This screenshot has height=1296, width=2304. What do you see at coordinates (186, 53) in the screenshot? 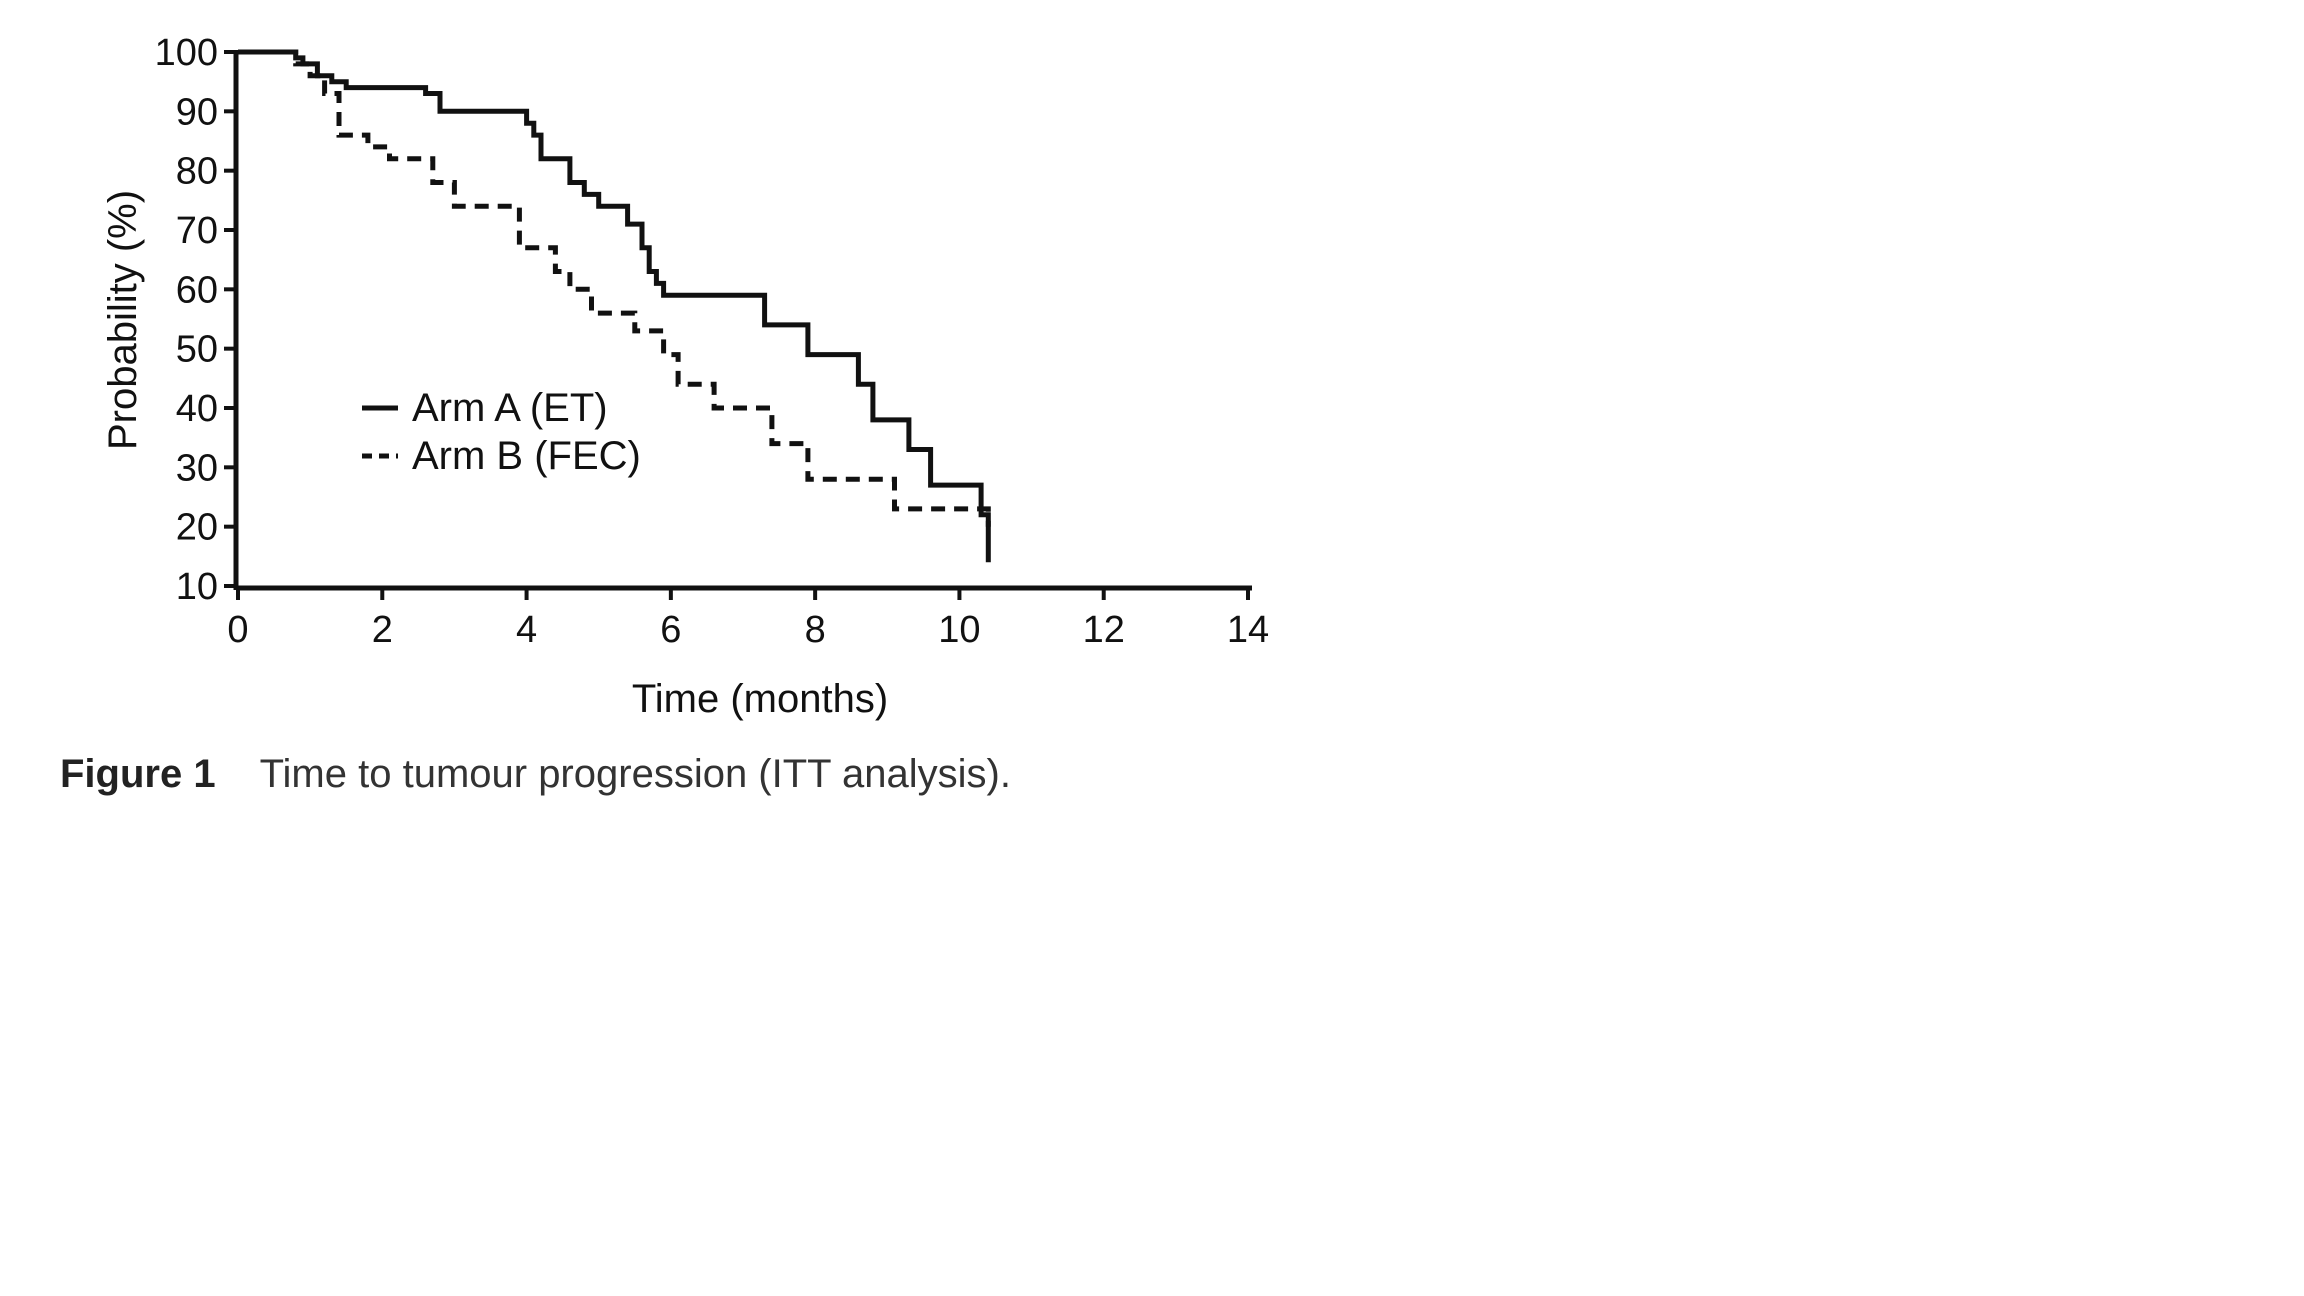
I see `y-tick-label: 100` at bounding box center [186, 53].